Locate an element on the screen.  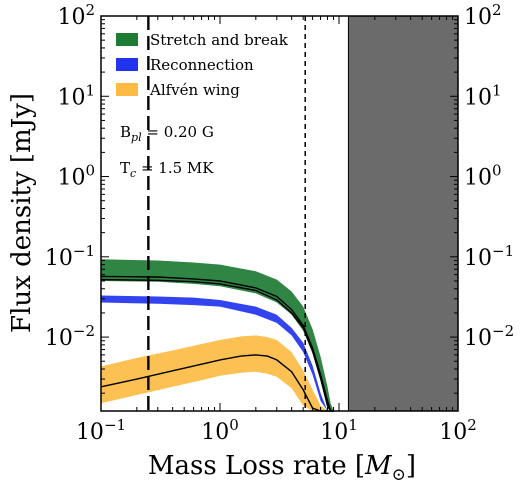
x-tick-label: 10⁰ is located at coordinates (220, 430).